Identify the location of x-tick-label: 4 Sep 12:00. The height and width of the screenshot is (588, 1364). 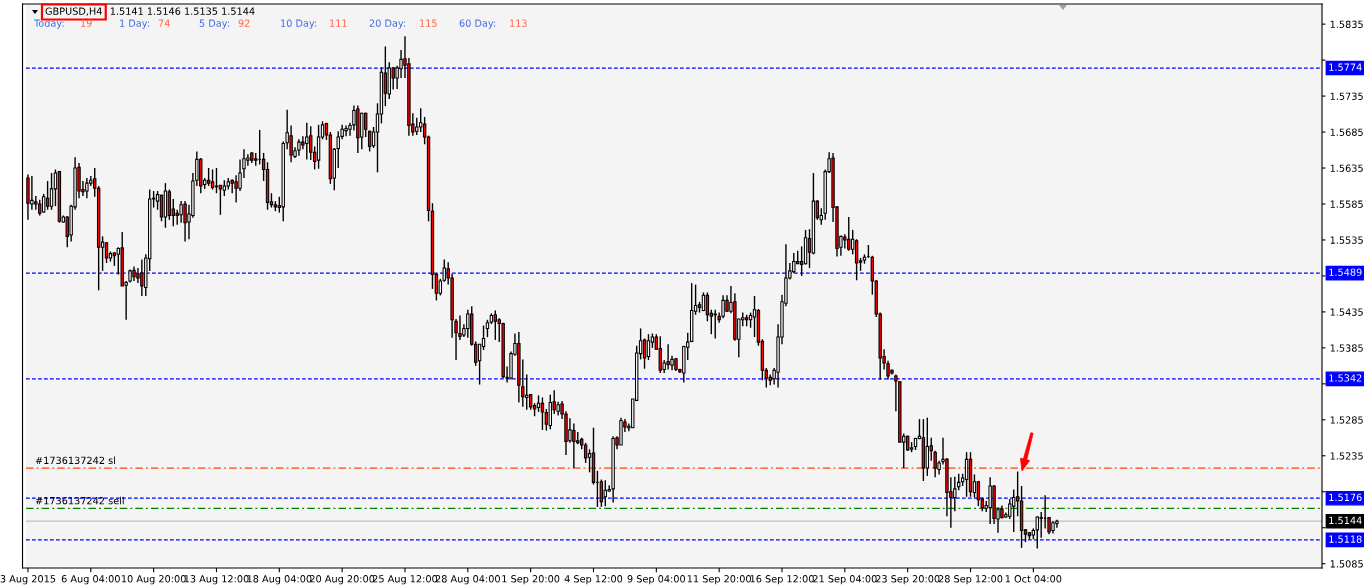
(593, 580).